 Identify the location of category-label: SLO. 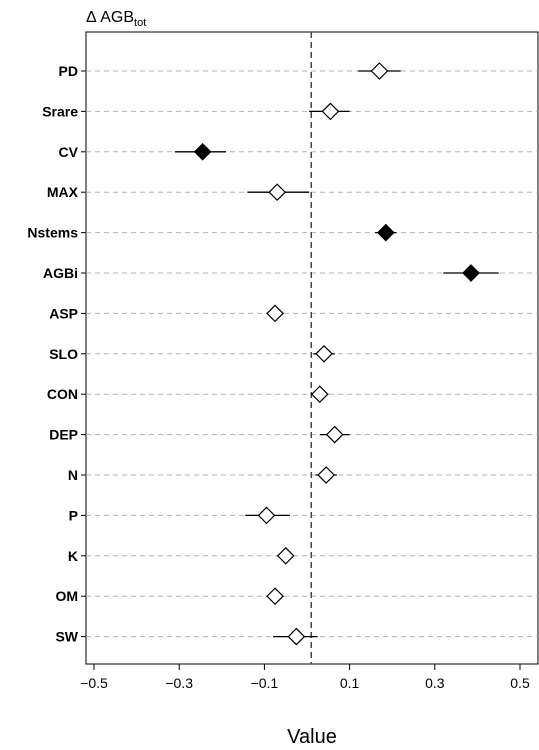
(63, 354).